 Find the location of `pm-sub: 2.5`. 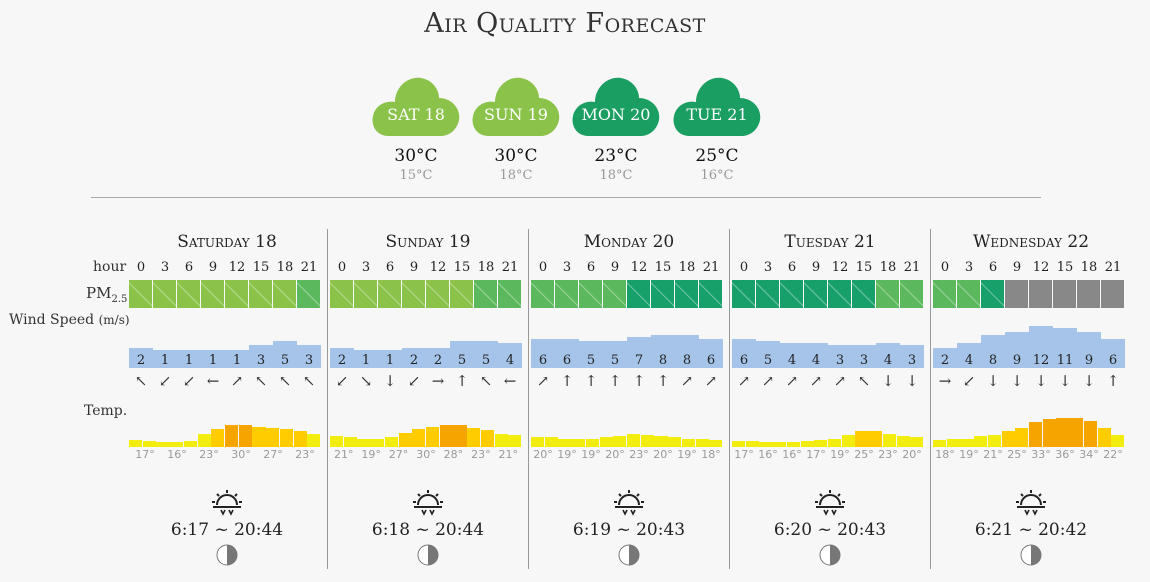

pm-sub: 2.5 is located at coordinates (119, 299).